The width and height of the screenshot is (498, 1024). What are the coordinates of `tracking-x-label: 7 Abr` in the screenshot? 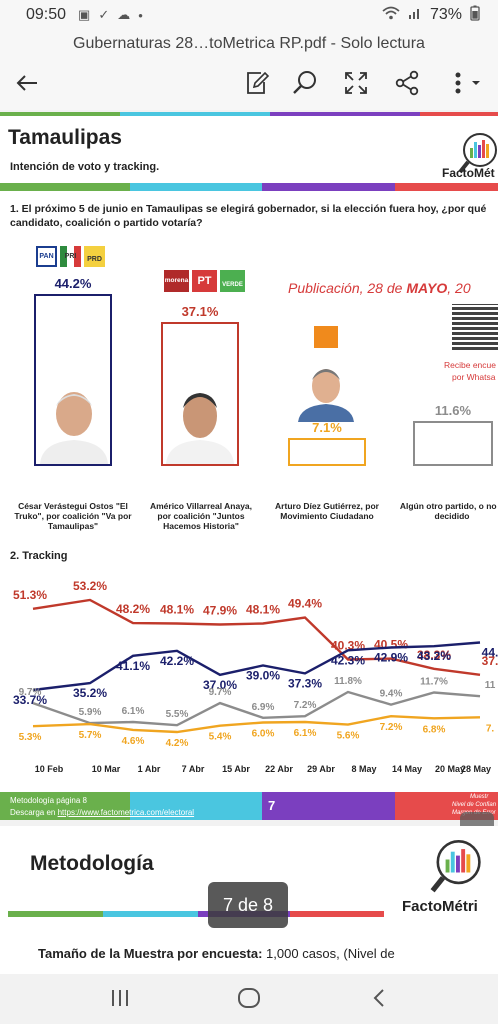 It's located at (193, 769).